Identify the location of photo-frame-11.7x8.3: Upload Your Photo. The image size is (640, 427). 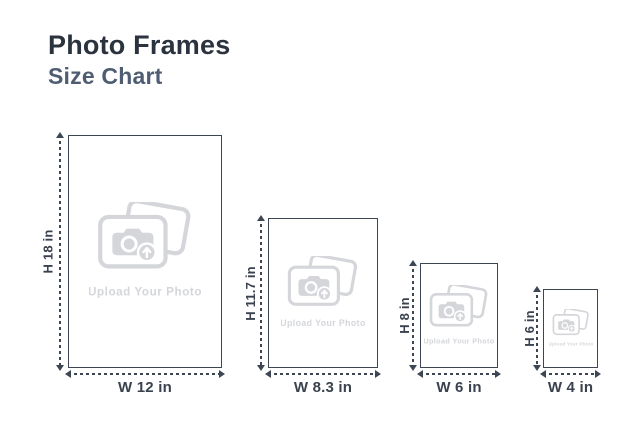
(323, 293).